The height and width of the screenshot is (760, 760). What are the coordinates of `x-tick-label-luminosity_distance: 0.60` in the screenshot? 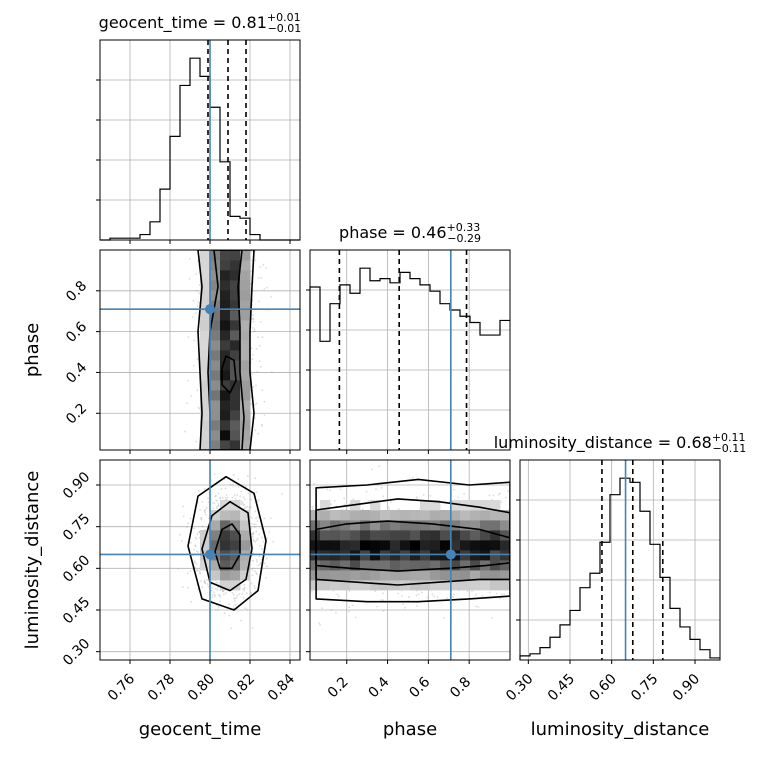 It's located at (603, 687).